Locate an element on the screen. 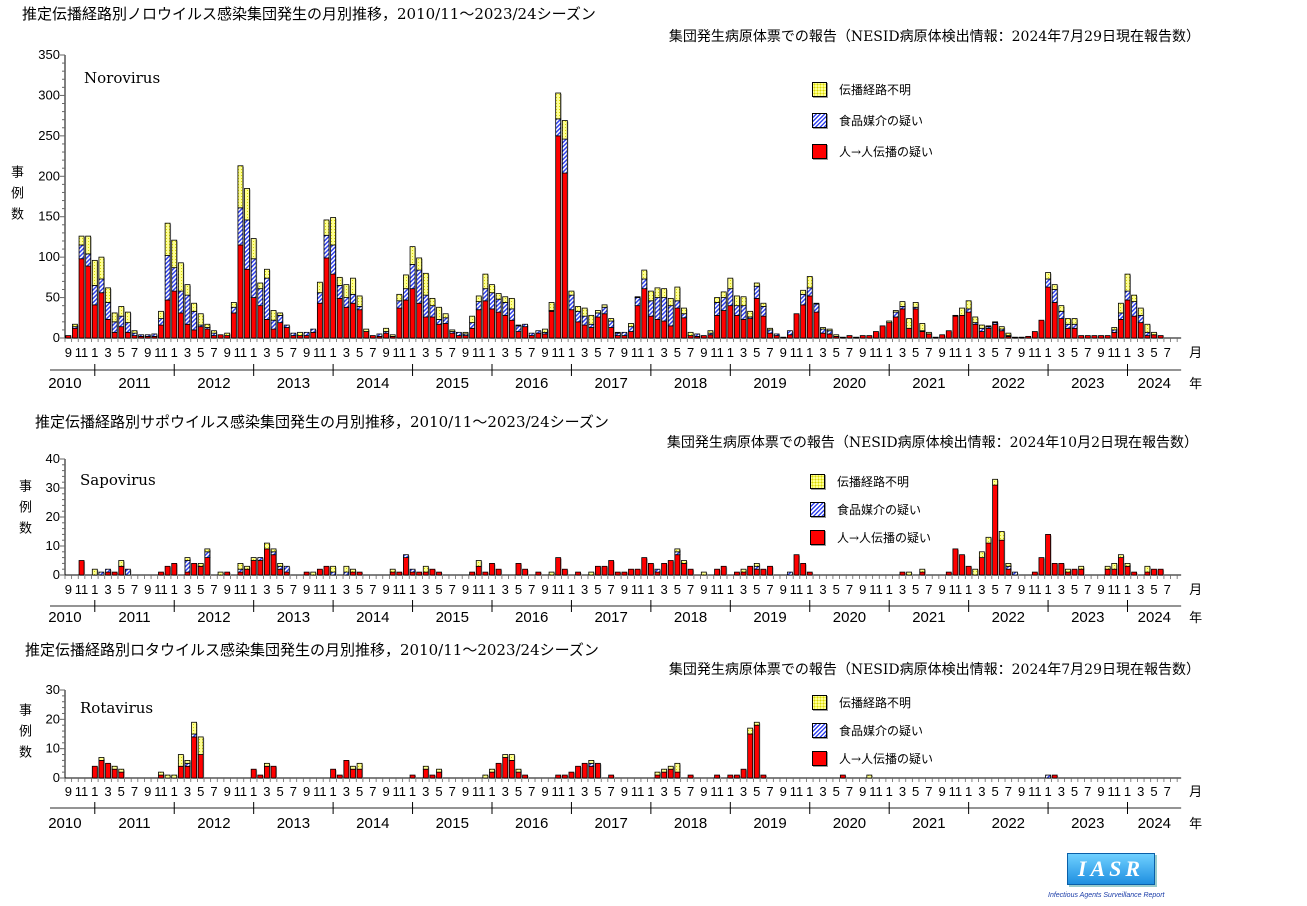  iasr-logo-caption: Infectious Agents Surveillance Report is located at coordinates (1106, 895).